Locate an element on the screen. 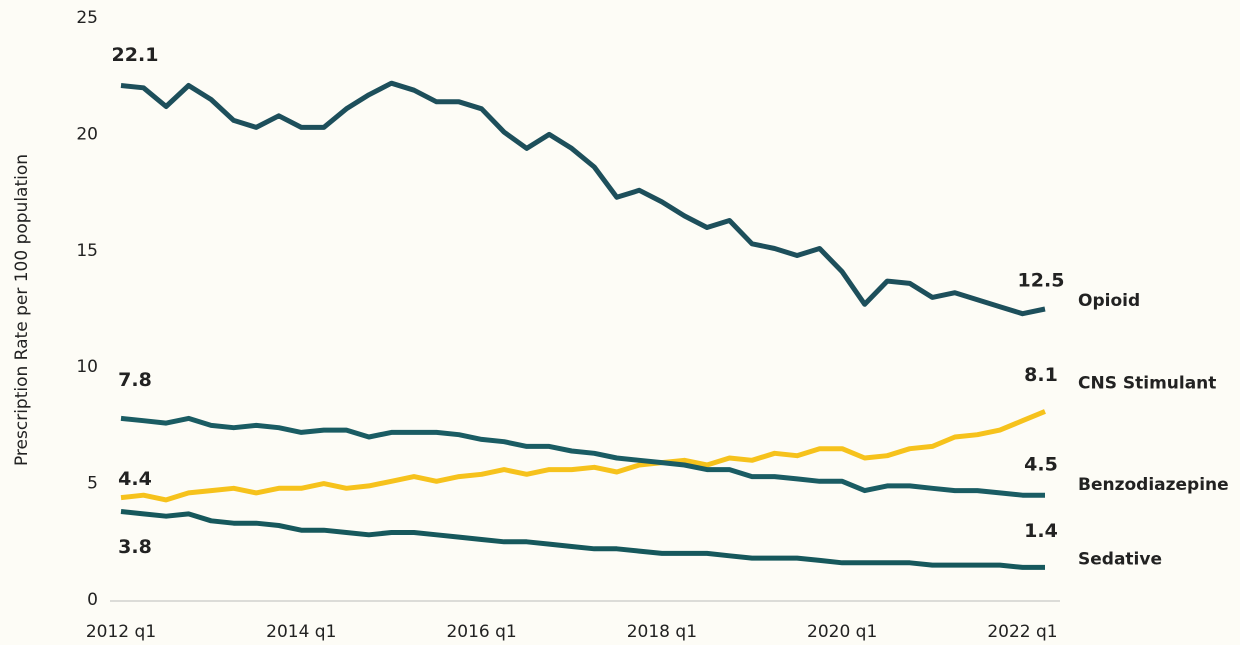 Image resolution: width=1240 pixels, height=645 pixels. y-tick-label: 5 is located at coordinates (92, 484).